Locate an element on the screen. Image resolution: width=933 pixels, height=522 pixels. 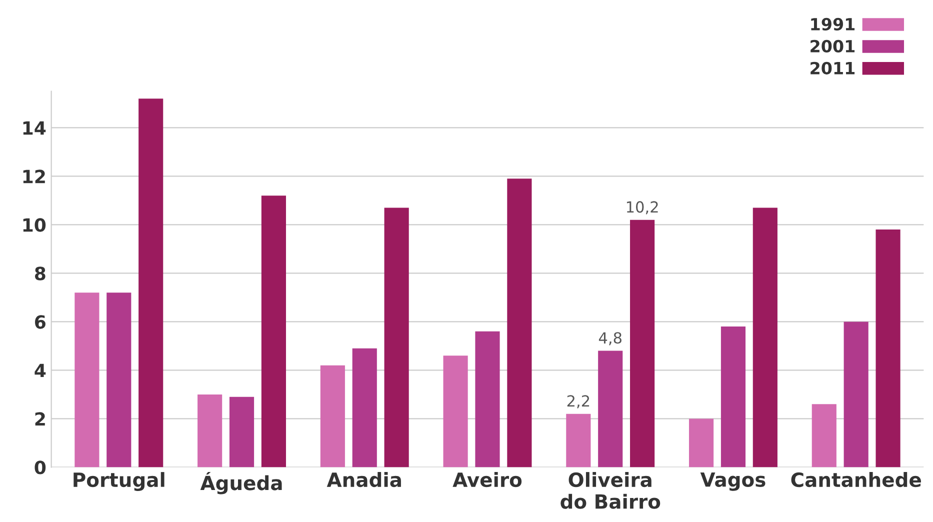
y-tick-label: 12 is located at coordinates (34, 177).